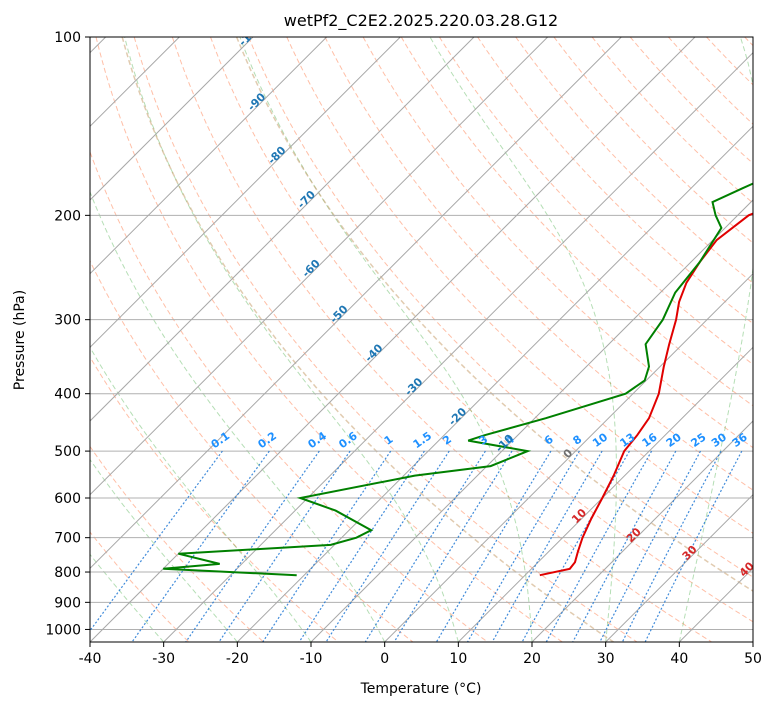 The width and height of the screenshot is (775, 708). What do you see at coordinates (220, 440) in the screenshot?
I see `mixing-ratio-label: 0.1` at bounding box center [220, 440].